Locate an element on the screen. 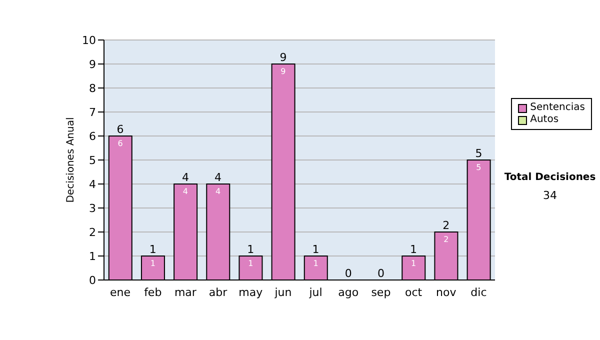 This screenshot has height=340, width=600. x-tick-label: abr is located at coordinates (218, 292).